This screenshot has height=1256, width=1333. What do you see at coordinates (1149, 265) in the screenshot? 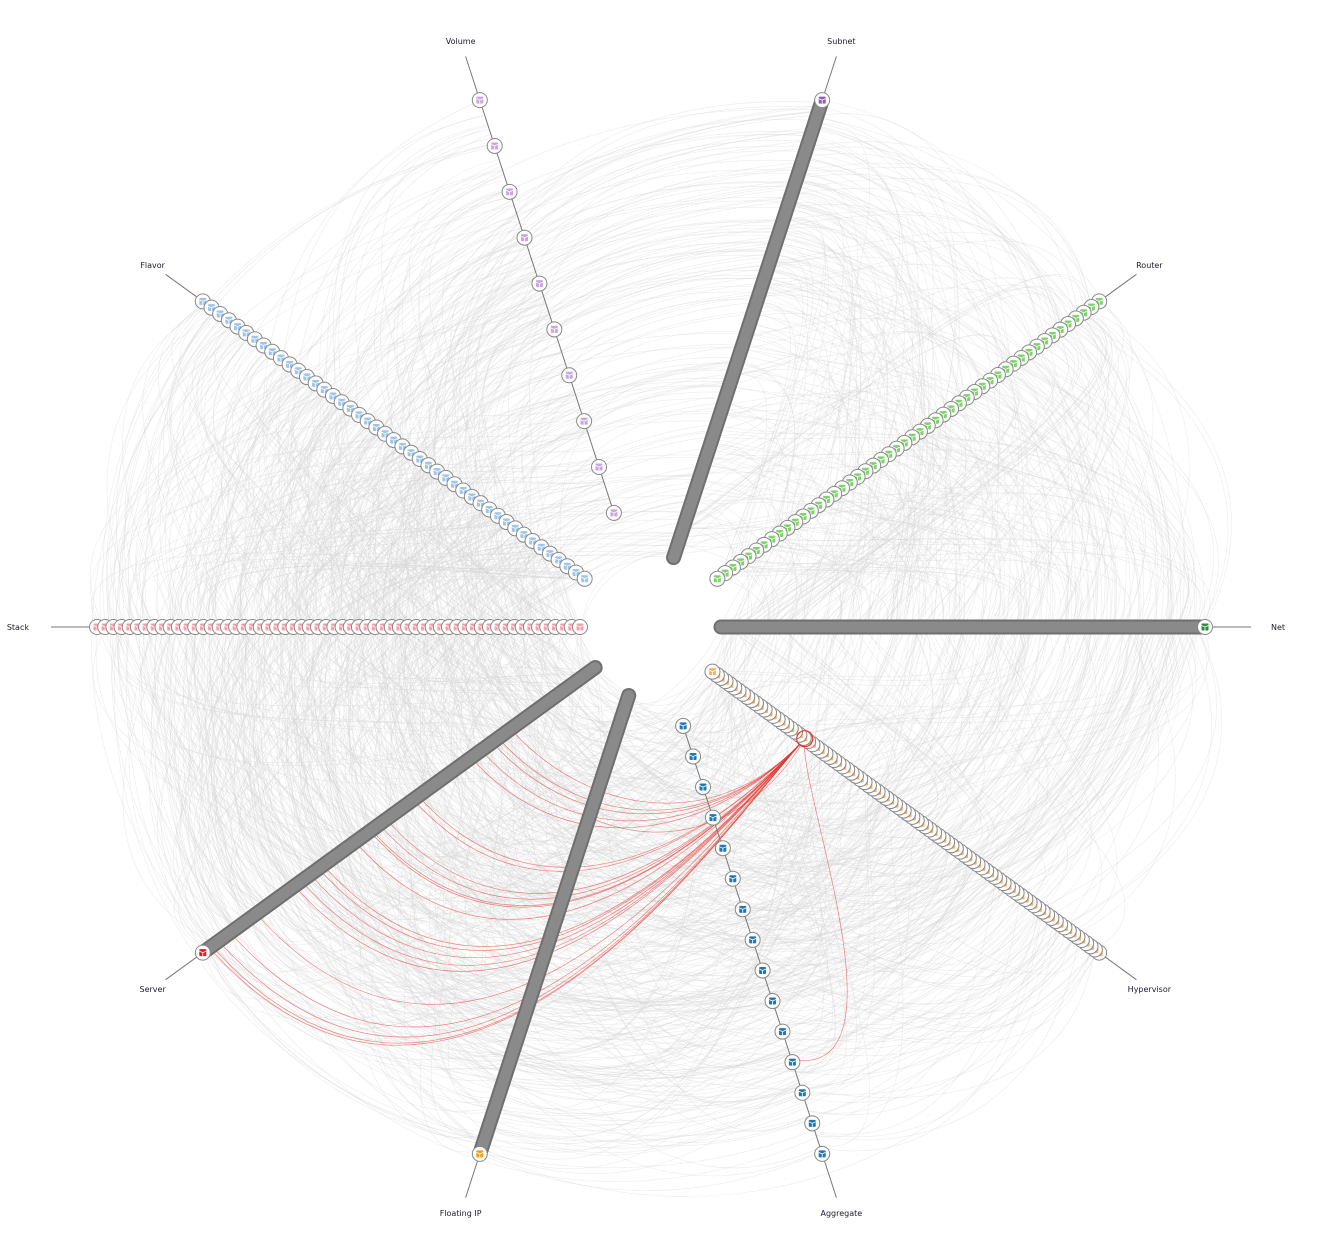
I see `axis-label: Router` at bounding box center [1149, 265].